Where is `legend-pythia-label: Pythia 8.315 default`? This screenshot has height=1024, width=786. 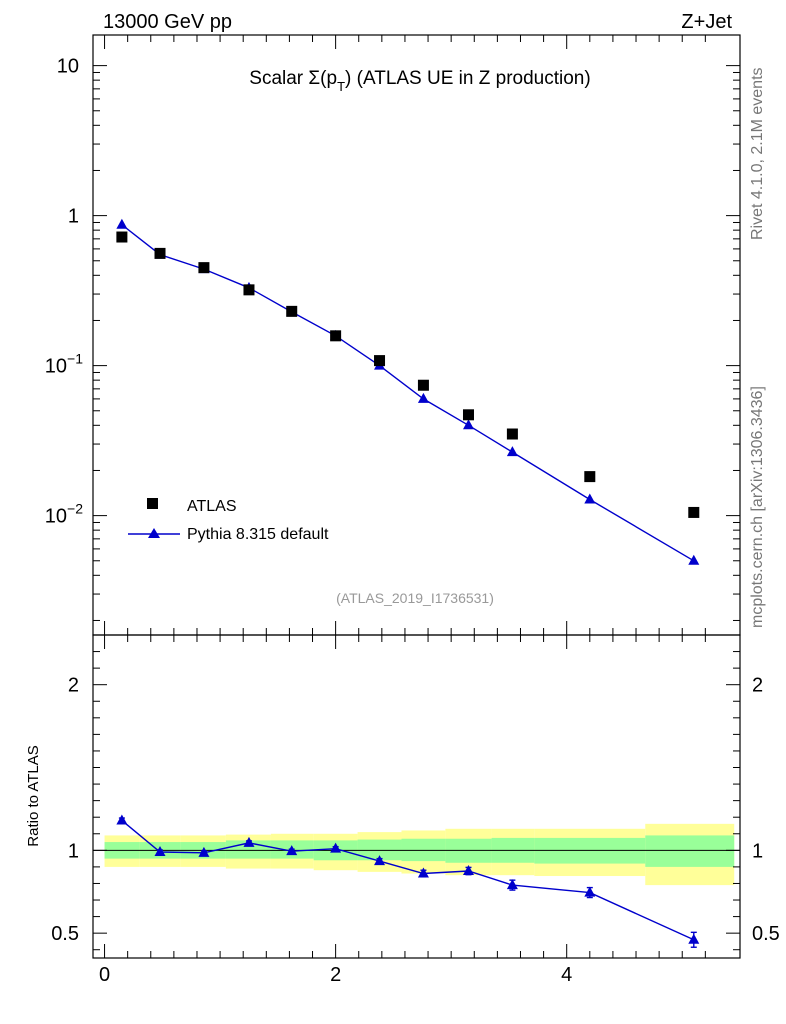
legend-pythia-label: Pythia 8.315 default is located at coordinates (258, 534).